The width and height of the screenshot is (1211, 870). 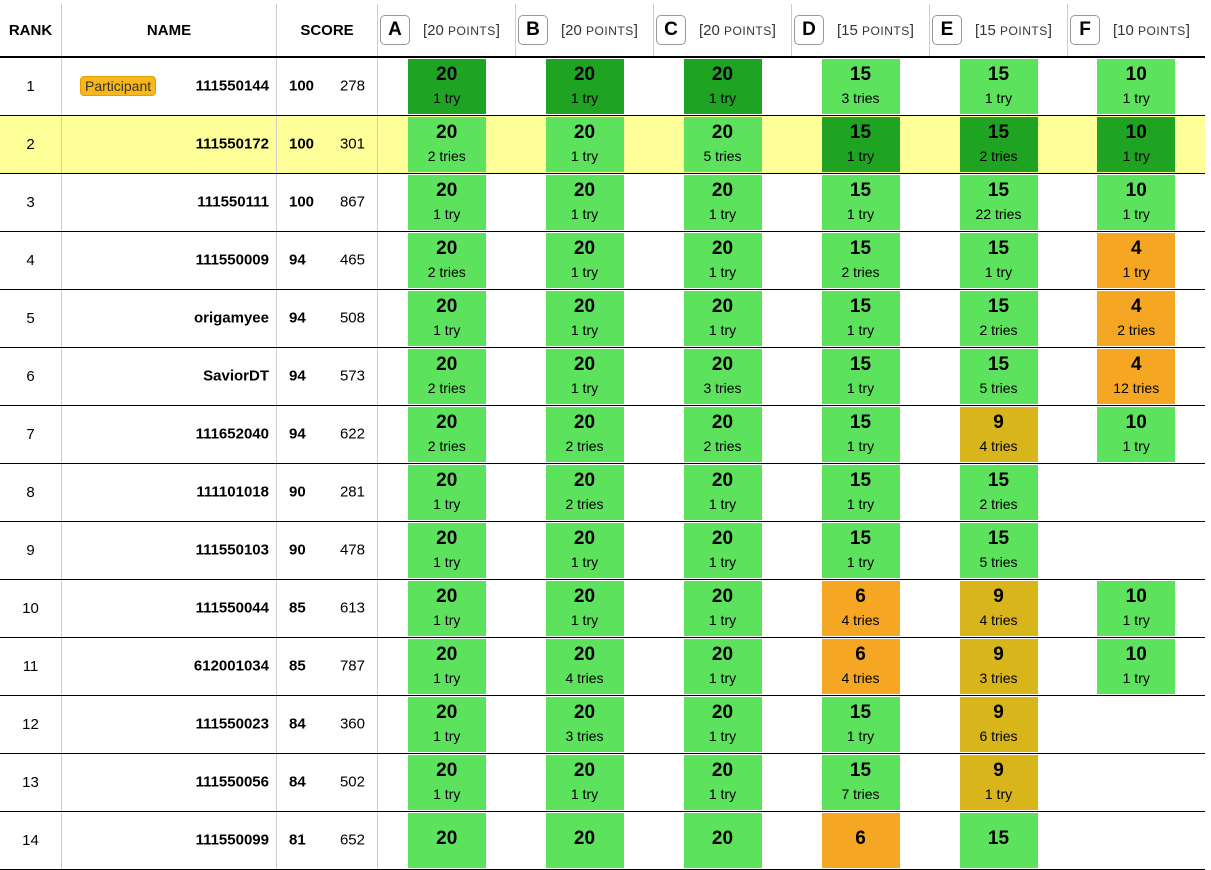 I want to click on problem-letter: A, so click(x=395, y=30).